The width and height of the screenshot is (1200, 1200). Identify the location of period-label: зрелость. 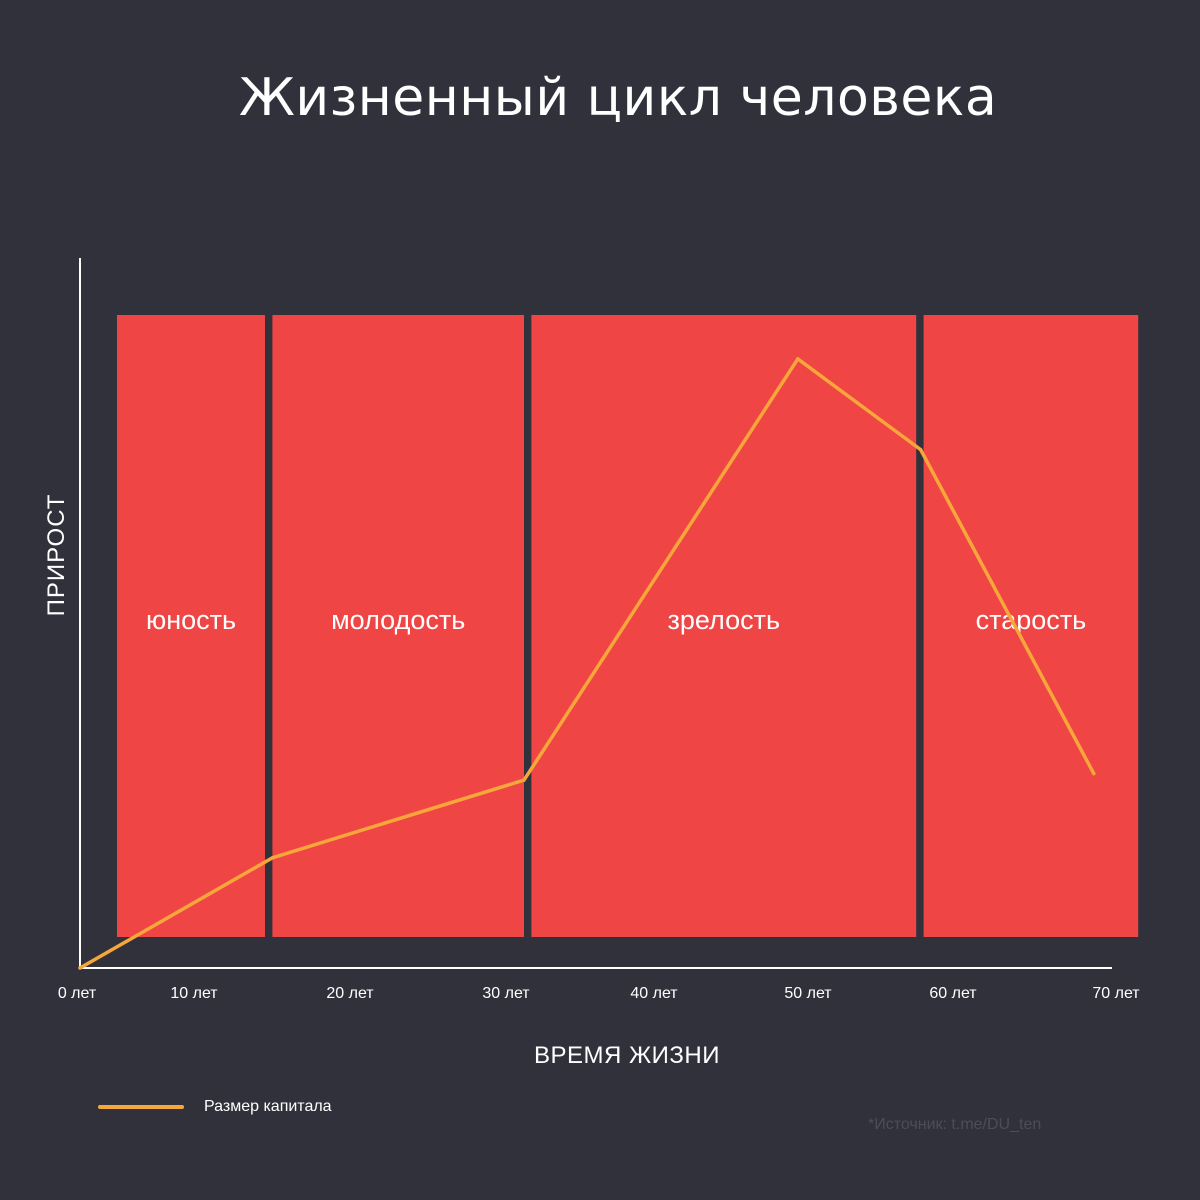
(724, 620).